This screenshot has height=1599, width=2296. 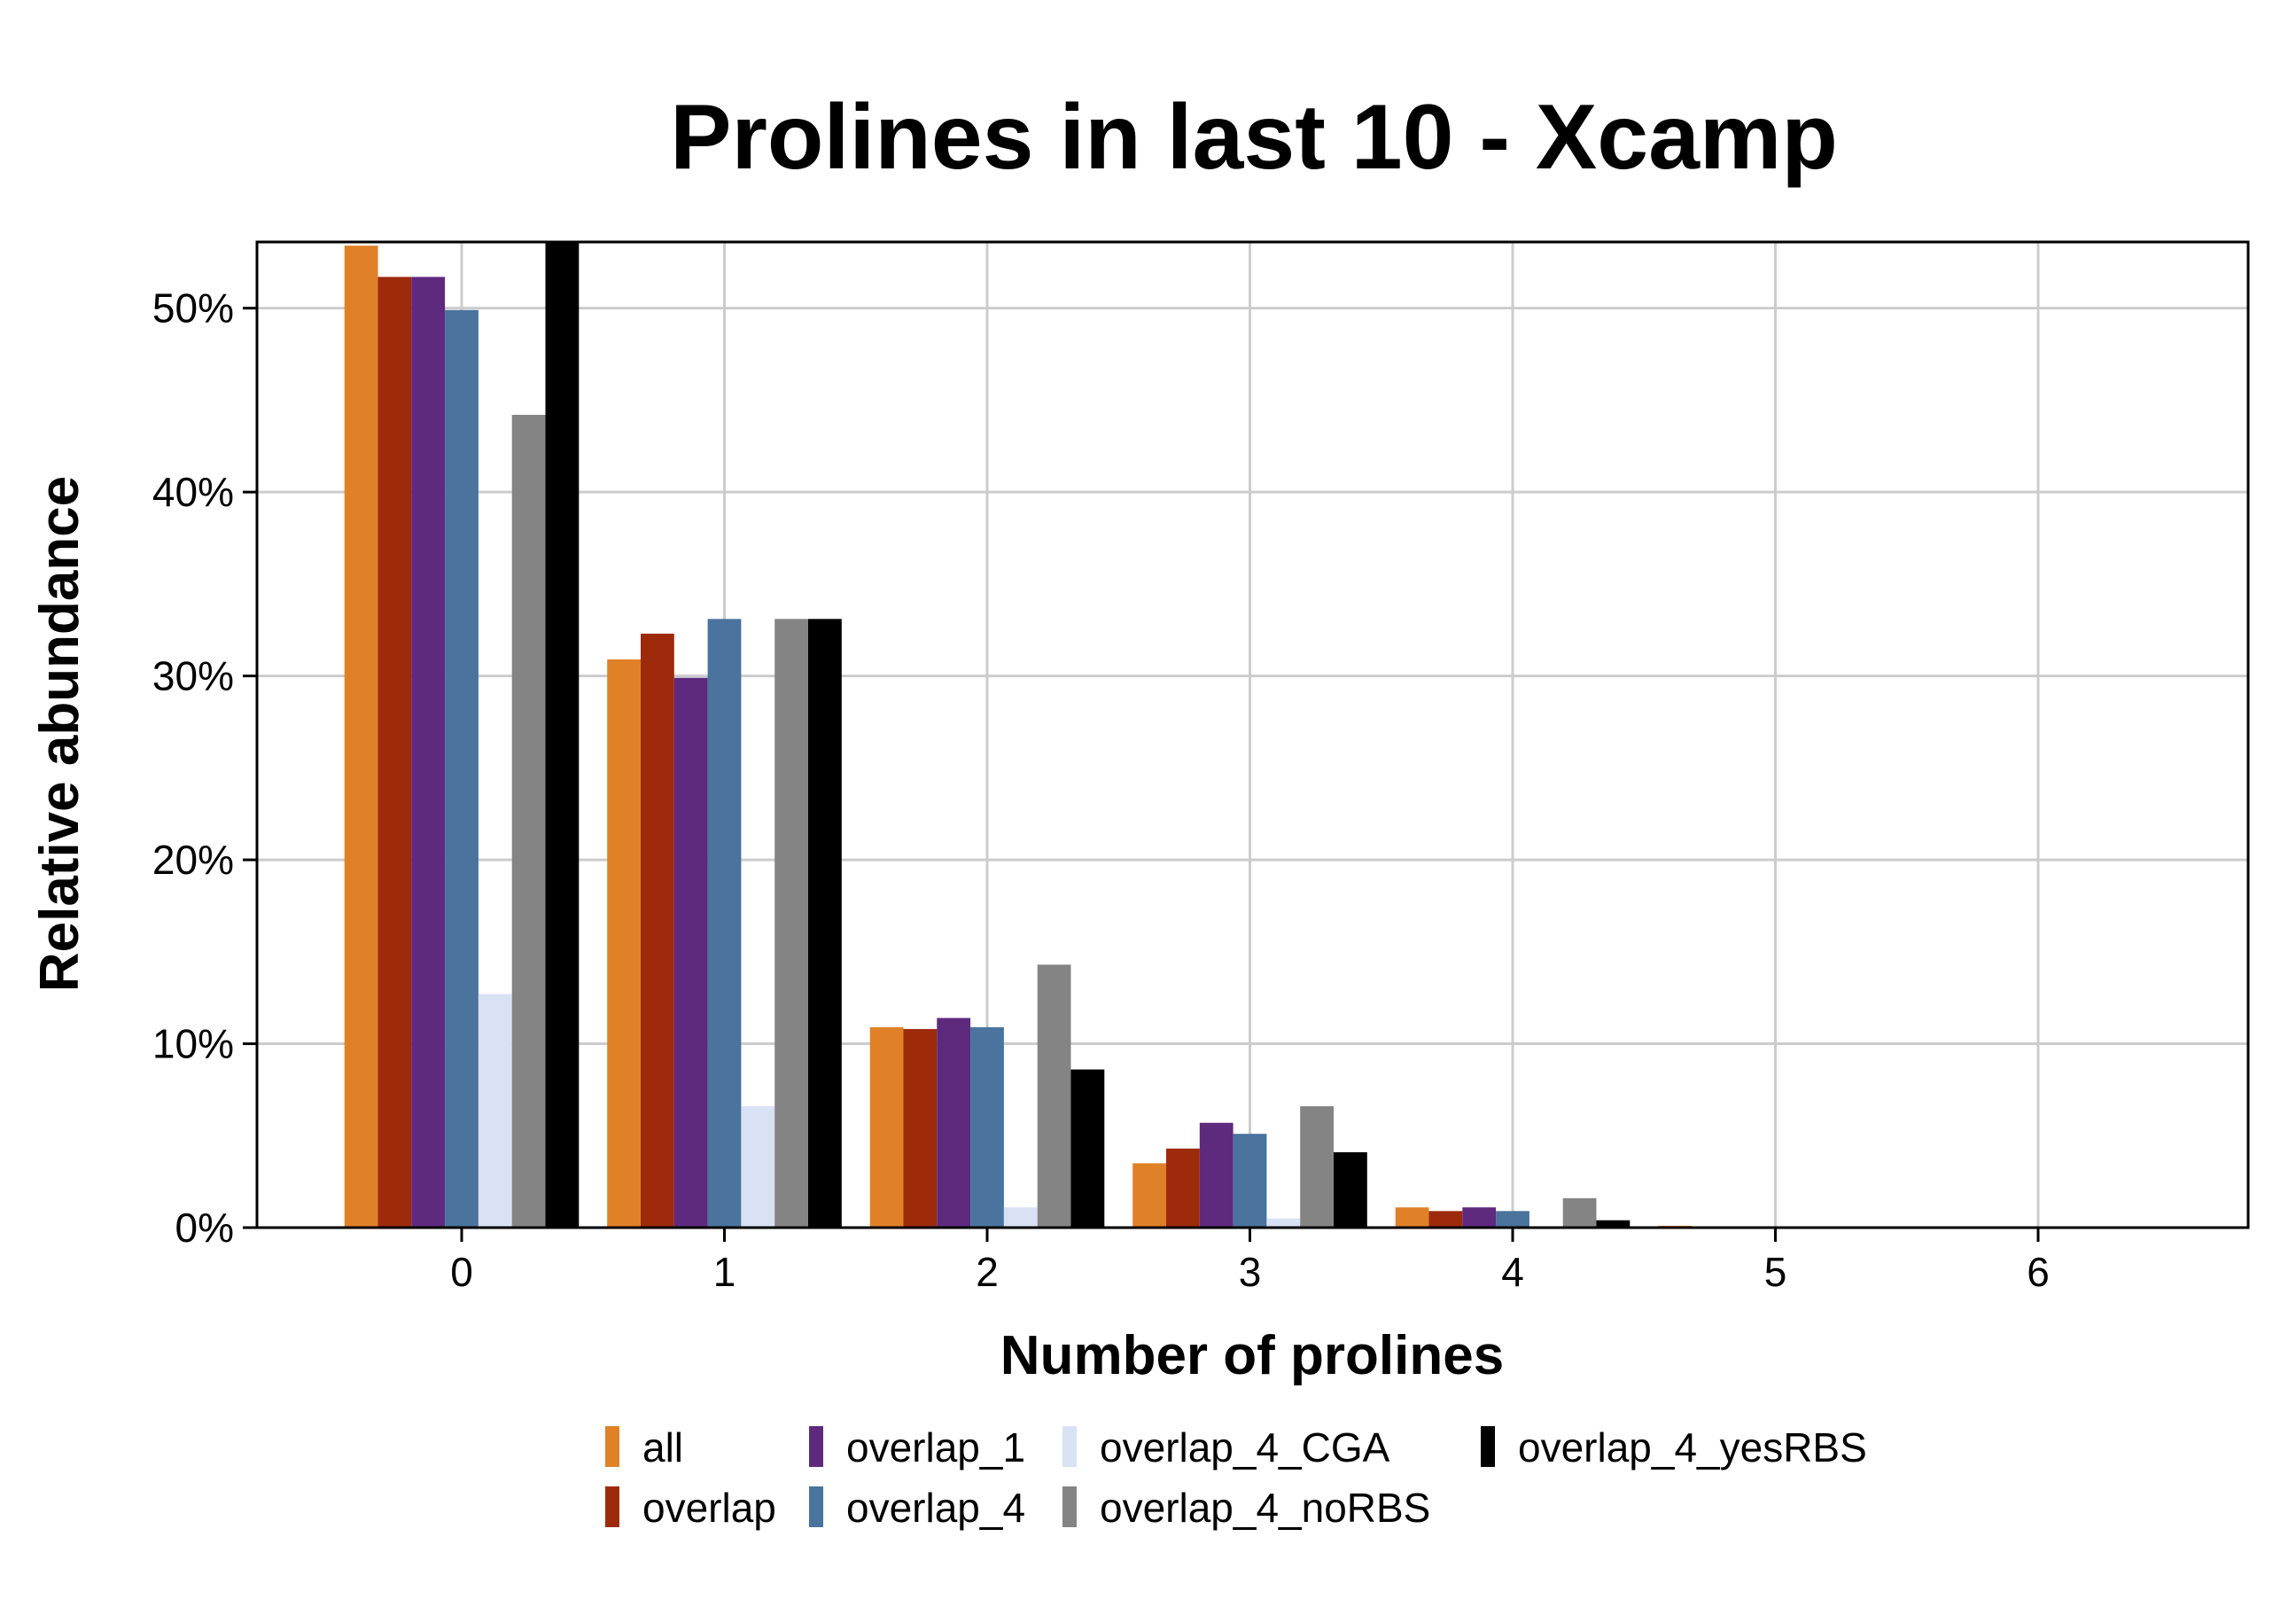 What do you see at coordinates (987, 1272) in the screenshot?
I see `x-tick-label: 2` at bounding box center [987, 1272].